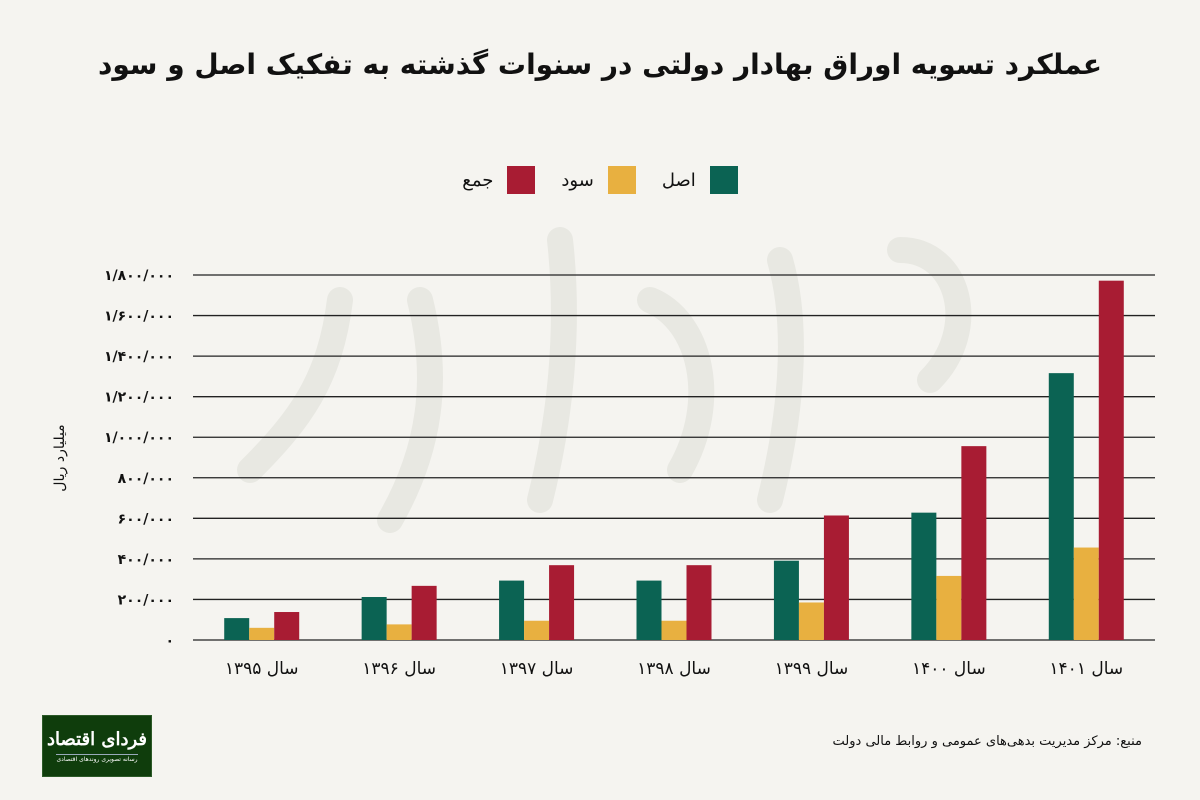 The width and height of the screenshot is (1200, 800). Describe the element at coordinates (139, 438) in the screenshot. I see `y-tick-label: ۱/۰۰۰/۰۰۰` at that location.